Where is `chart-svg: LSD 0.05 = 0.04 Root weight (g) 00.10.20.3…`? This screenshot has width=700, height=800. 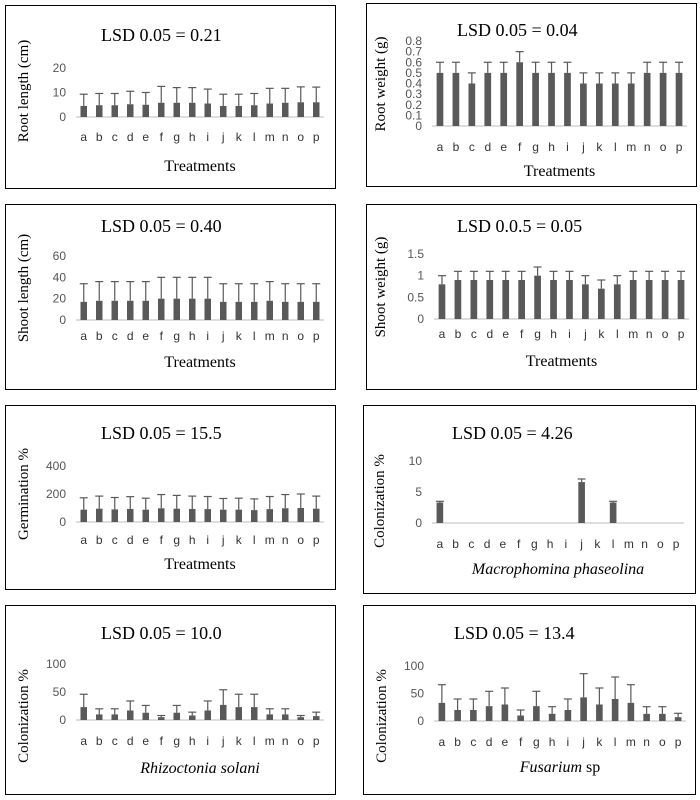 chart-svg: LSD 0.05 = 0.04 Root weight (g) 00.10.20.3… is located at coordinates (530, 100).